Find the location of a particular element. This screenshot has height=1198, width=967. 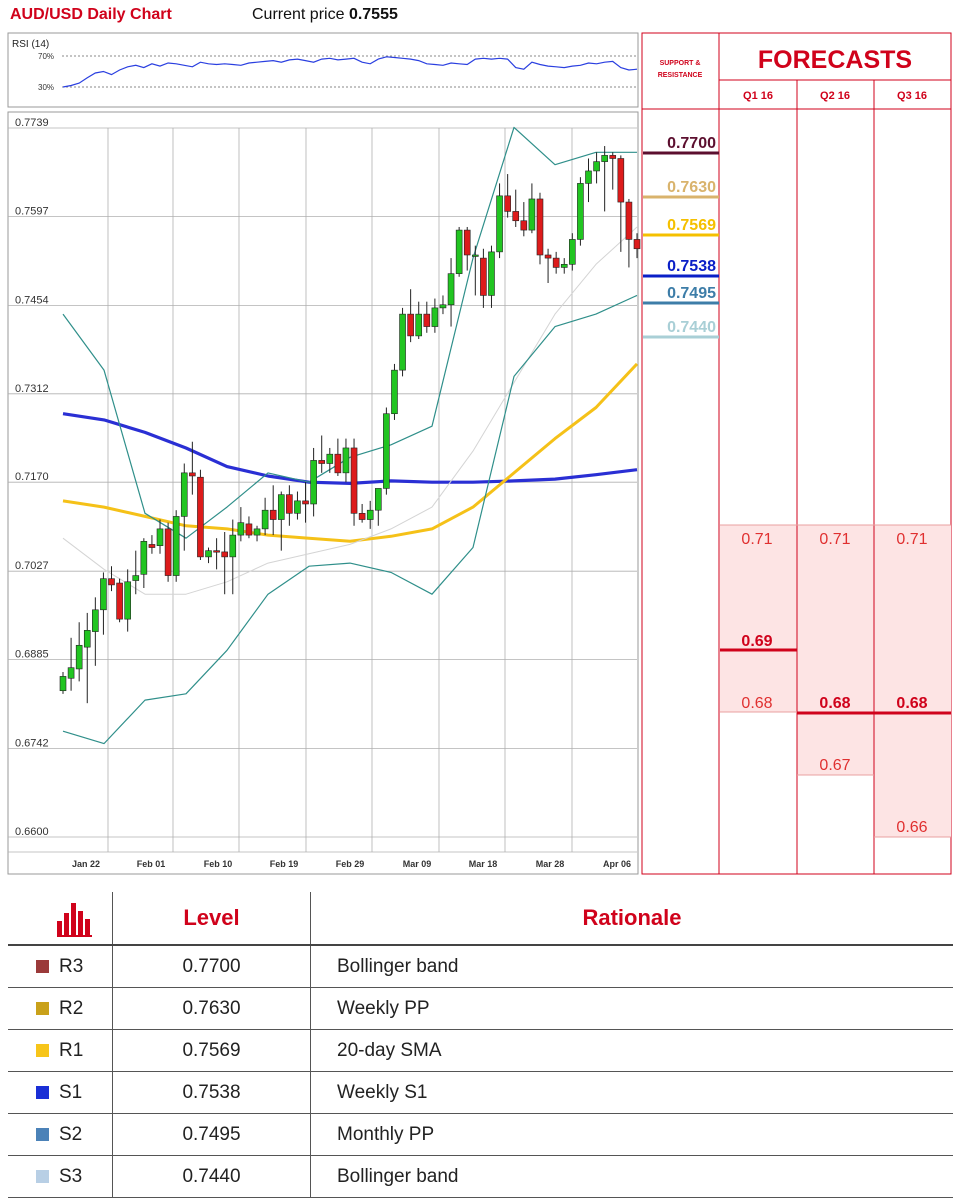

forecast-col-q2: Q2 16 is located at coordinates (835, 96).